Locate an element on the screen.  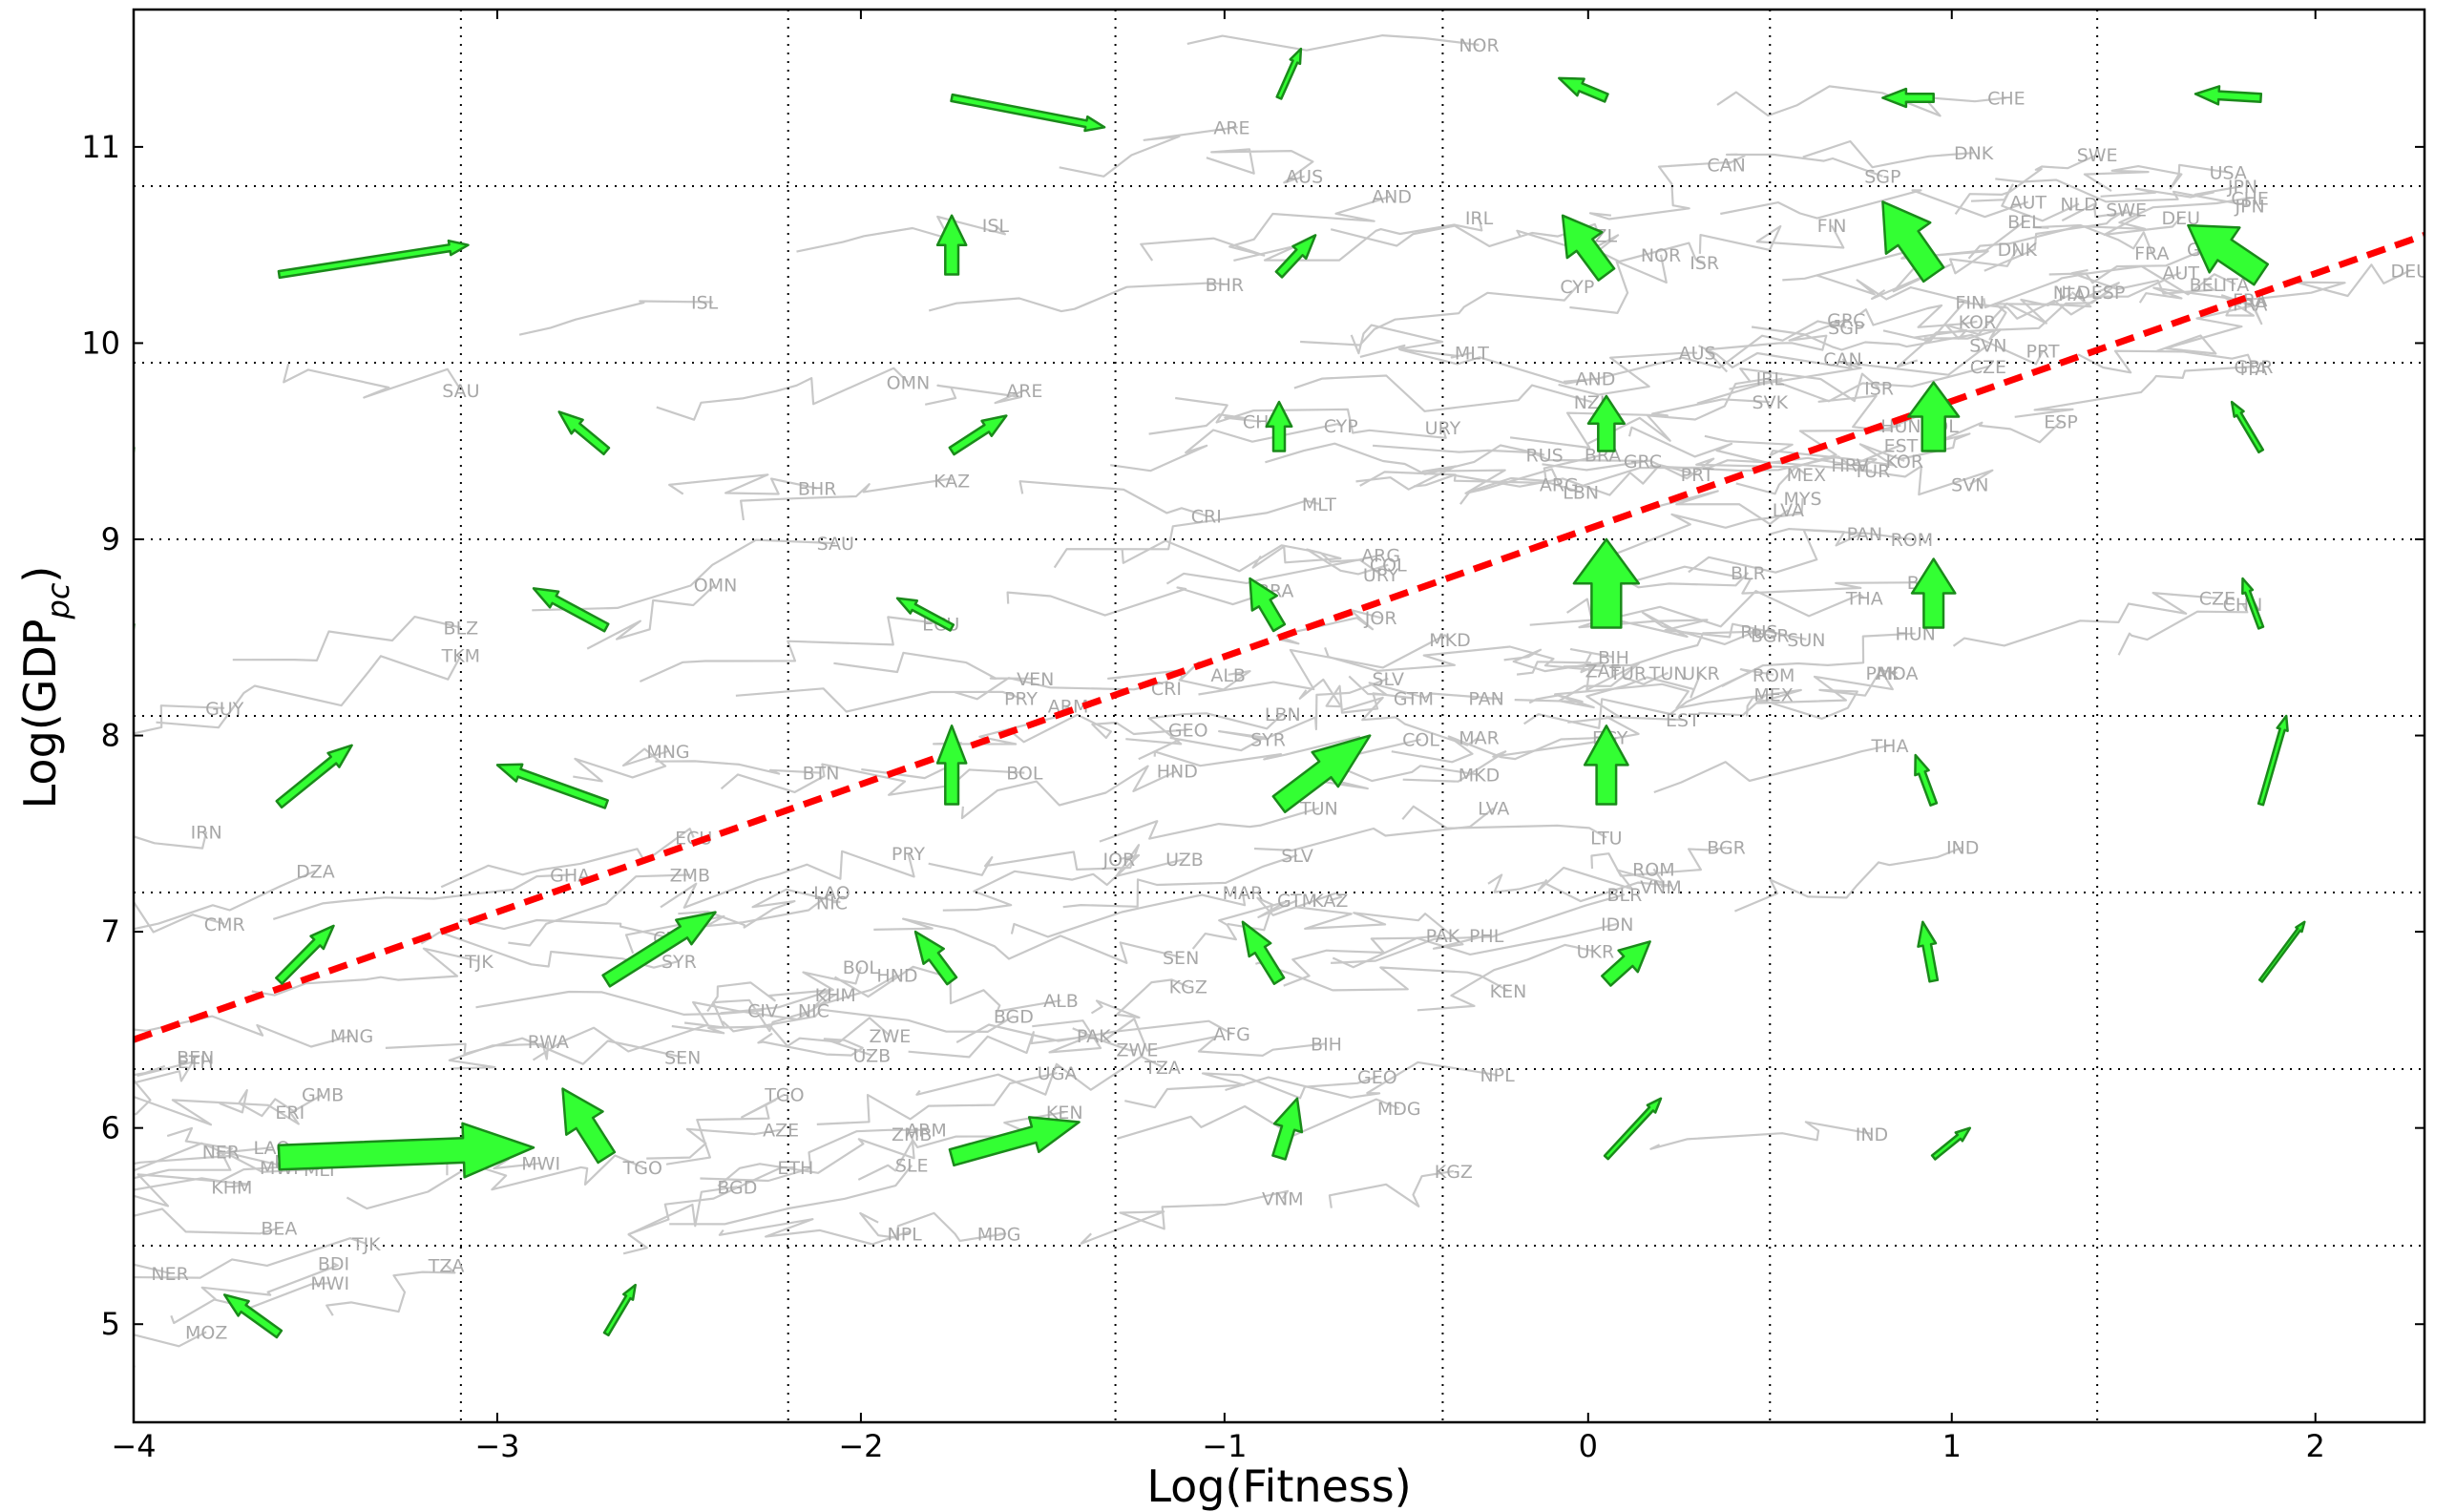
country-label: JPN is located at coordinates (2242, 188).